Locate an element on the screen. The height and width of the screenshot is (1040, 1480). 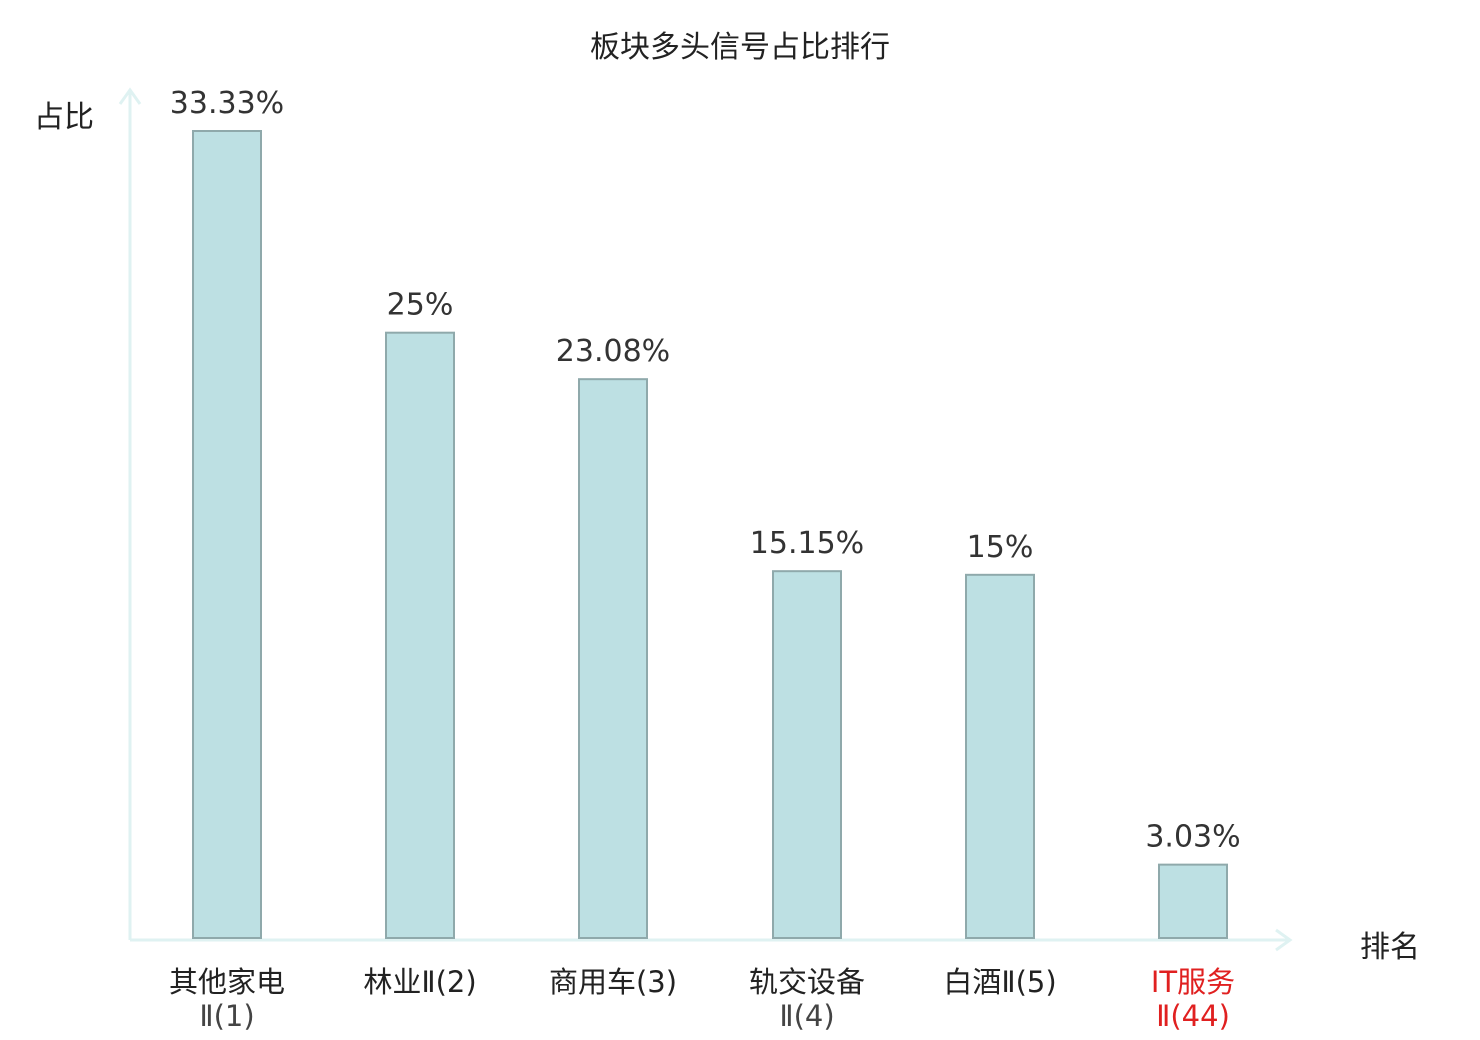
category-label-line1: 其他家电 is located at coordinates (226, 982).